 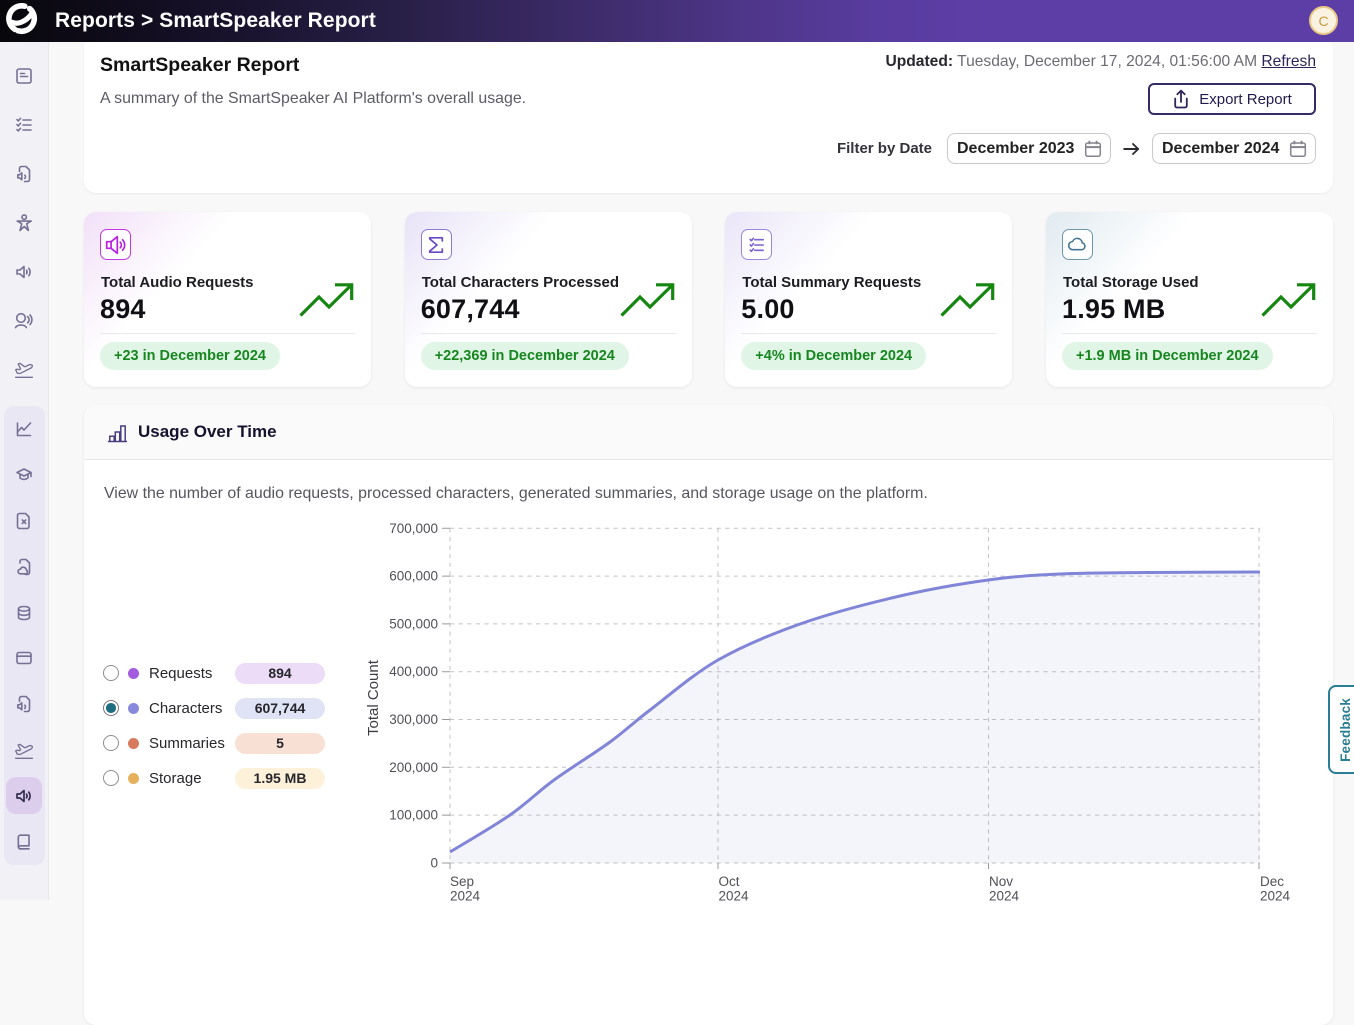 I want to click on svg-text: Oct, so click(x=729, y=881).